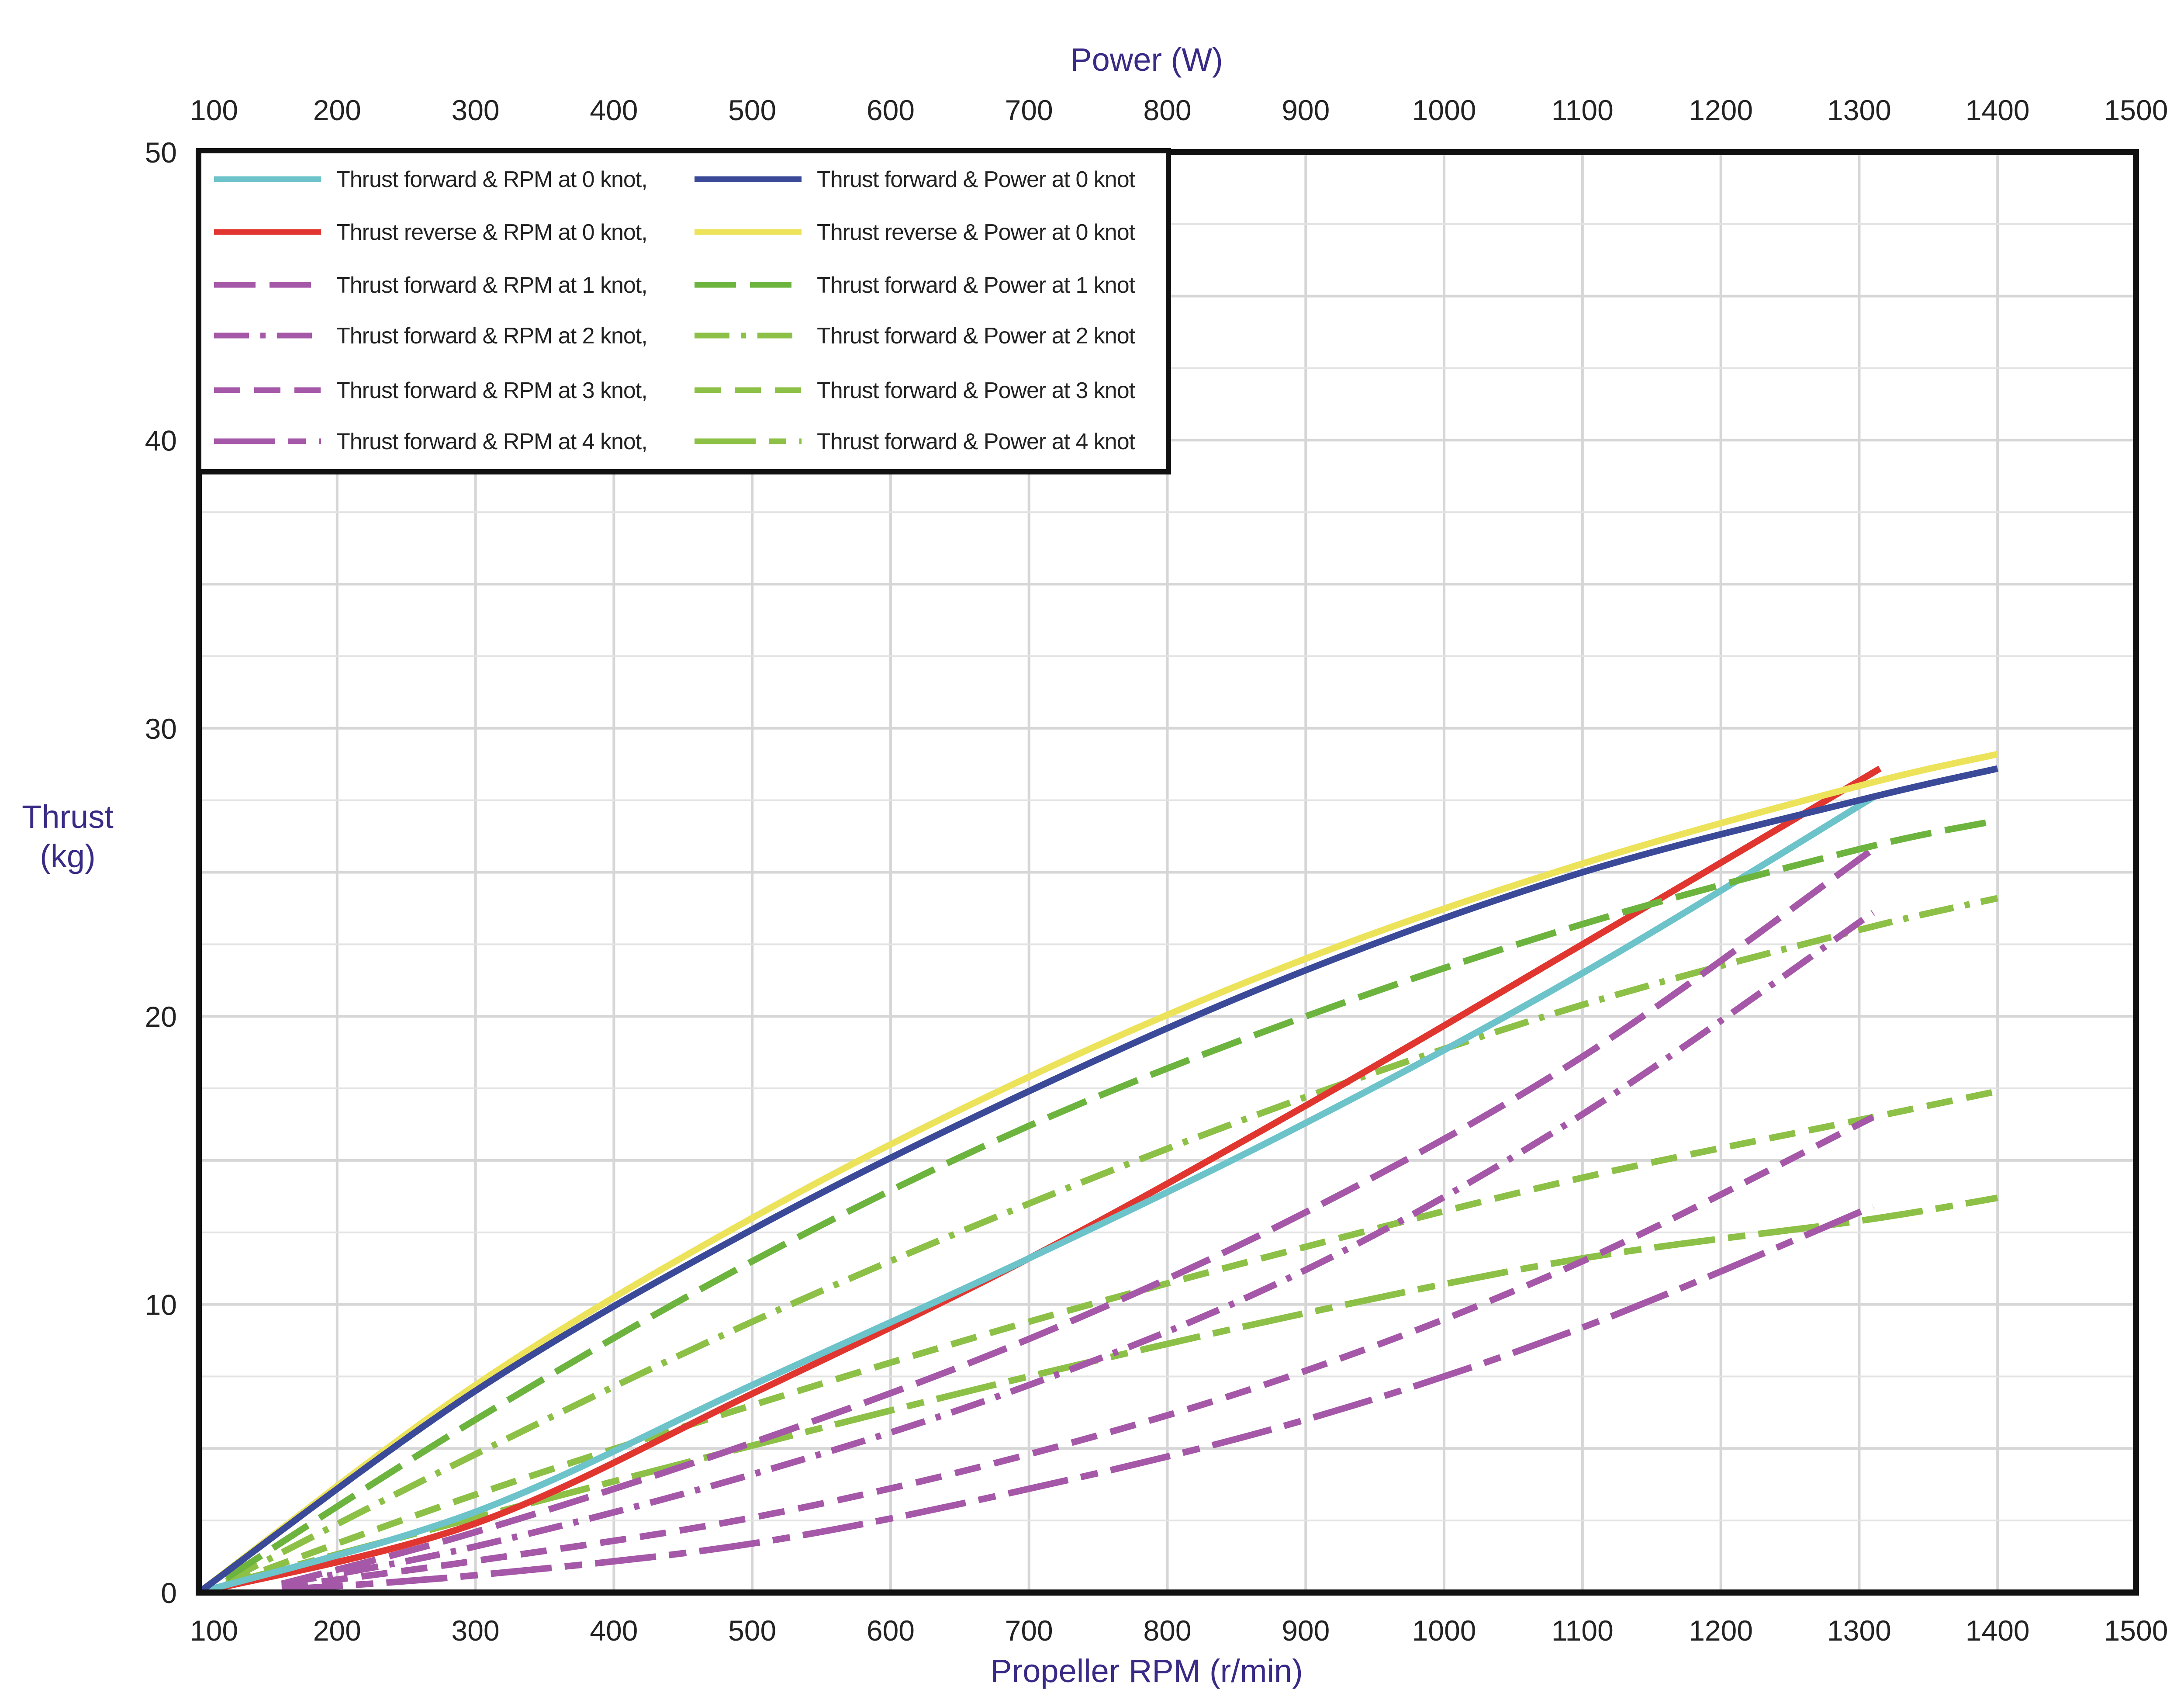 This screenshot has height=1700, width=2184. What do you see at coordinates (1998, 1630) in the screenshot?
I see `x-bottom-tick-label: 1400` at bounding box center [1998, 1630].